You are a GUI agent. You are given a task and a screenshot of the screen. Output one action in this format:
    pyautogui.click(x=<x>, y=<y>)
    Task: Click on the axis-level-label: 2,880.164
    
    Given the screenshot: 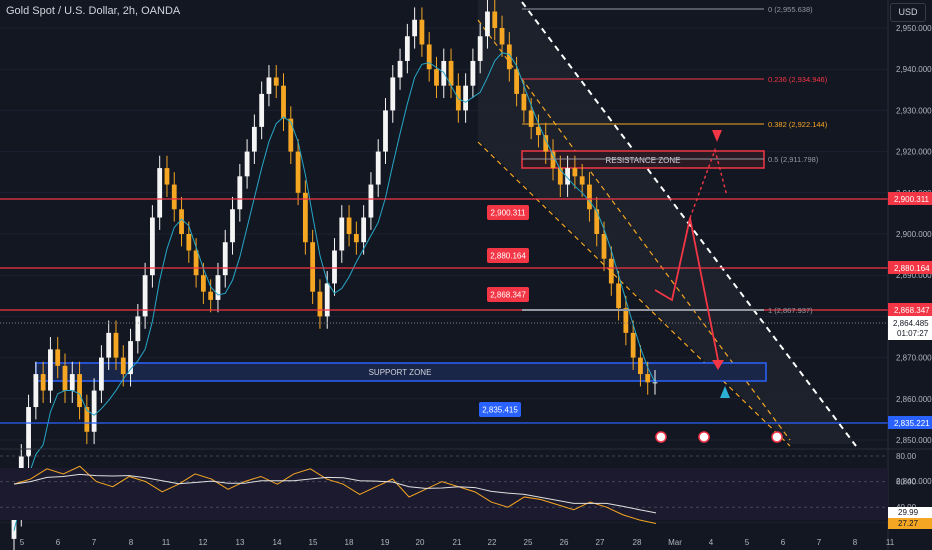 What is the action you would take?
    pyautogui.click(x=912, y=268)
    